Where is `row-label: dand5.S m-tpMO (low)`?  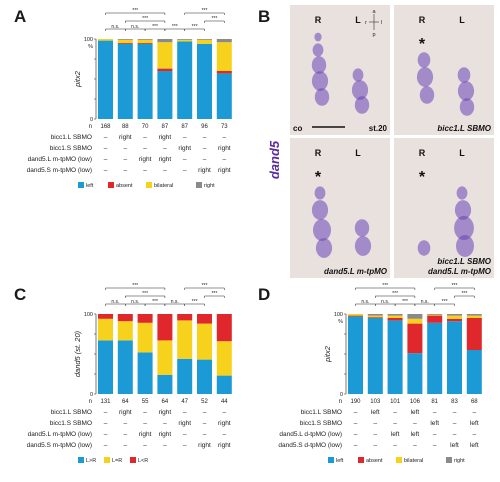
row-label: dand5.S m-tpMO (low) is located at coordinates (59, 445).